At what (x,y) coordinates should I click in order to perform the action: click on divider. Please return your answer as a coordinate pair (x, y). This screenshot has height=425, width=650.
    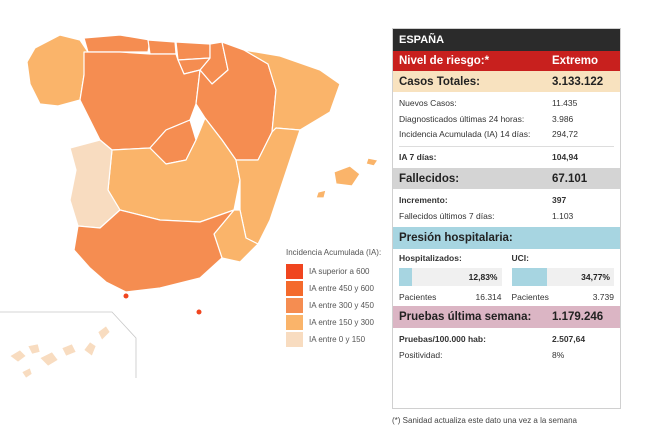
    Looking at the image, I should click on (506, 146).